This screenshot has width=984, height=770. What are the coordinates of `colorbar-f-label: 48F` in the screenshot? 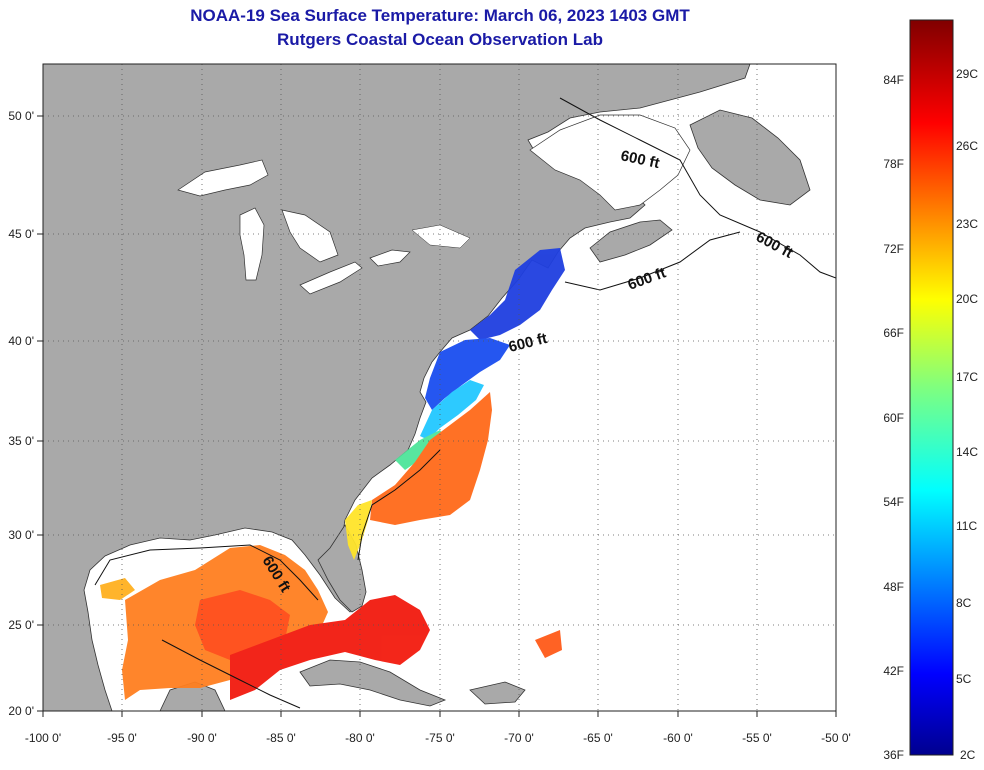 It's located at (893, 587).